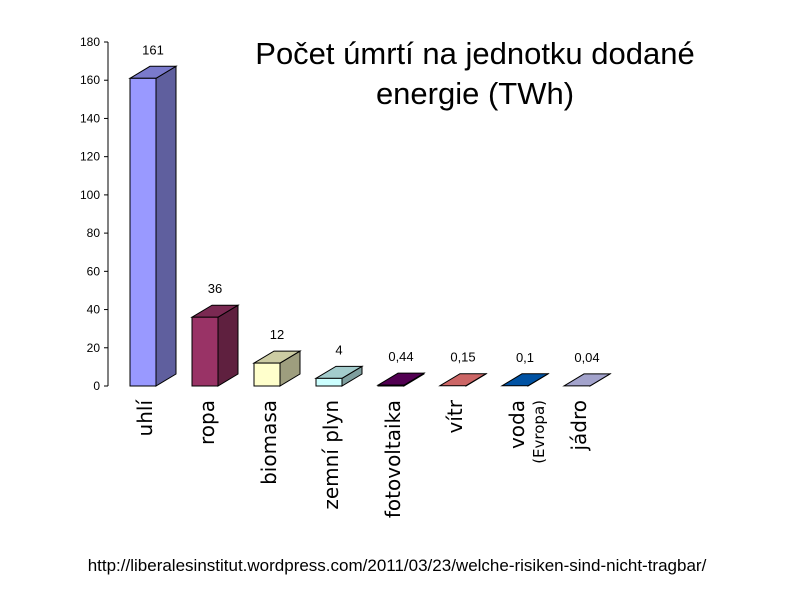 The width and height of the screenshot is (794, 595). I want to click on y-tick-label: 80, so click(94, 233).